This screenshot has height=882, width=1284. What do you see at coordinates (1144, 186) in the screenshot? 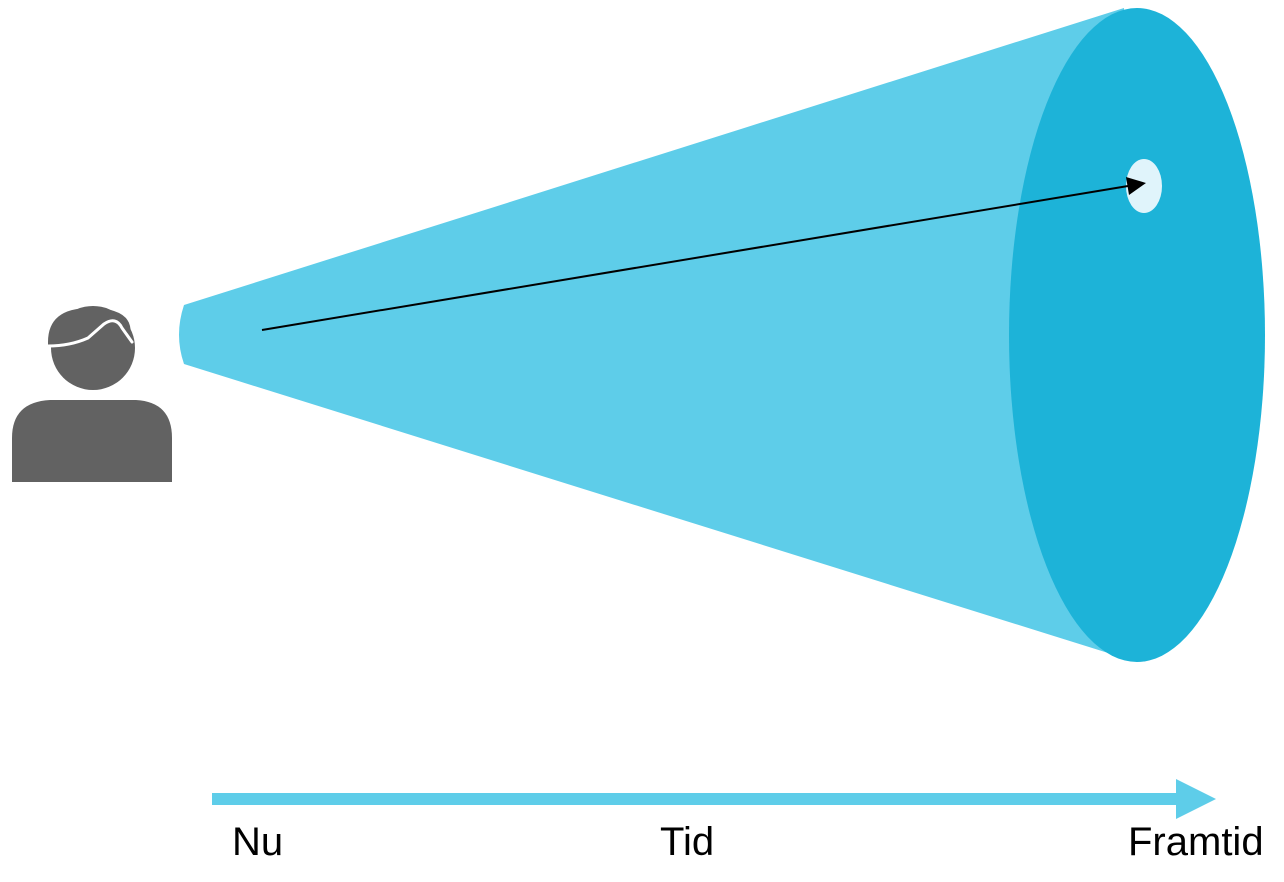
I see `target-point` at bounding box center [1144, 186].